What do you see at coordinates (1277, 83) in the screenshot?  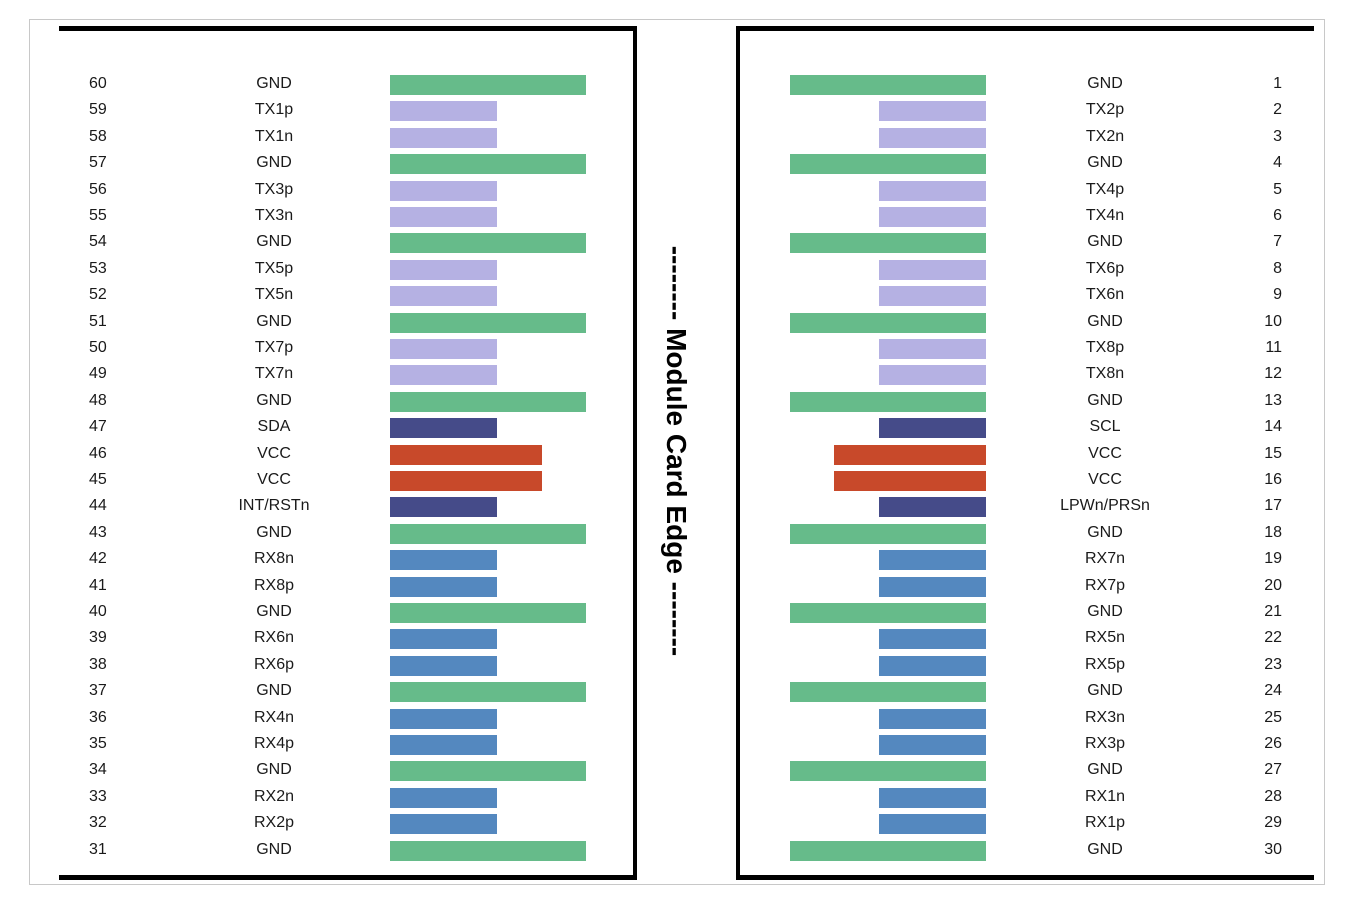 I see `pin-number: 1` at bounding box center [1277, 83].